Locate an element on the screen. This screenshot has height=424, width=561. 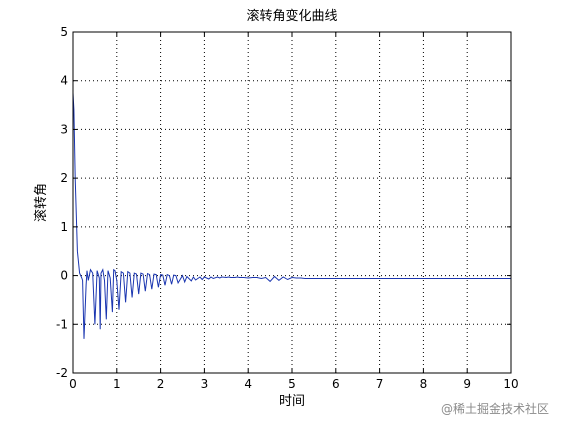
x-tick-label: 3 is located at coordinates (205, 384).